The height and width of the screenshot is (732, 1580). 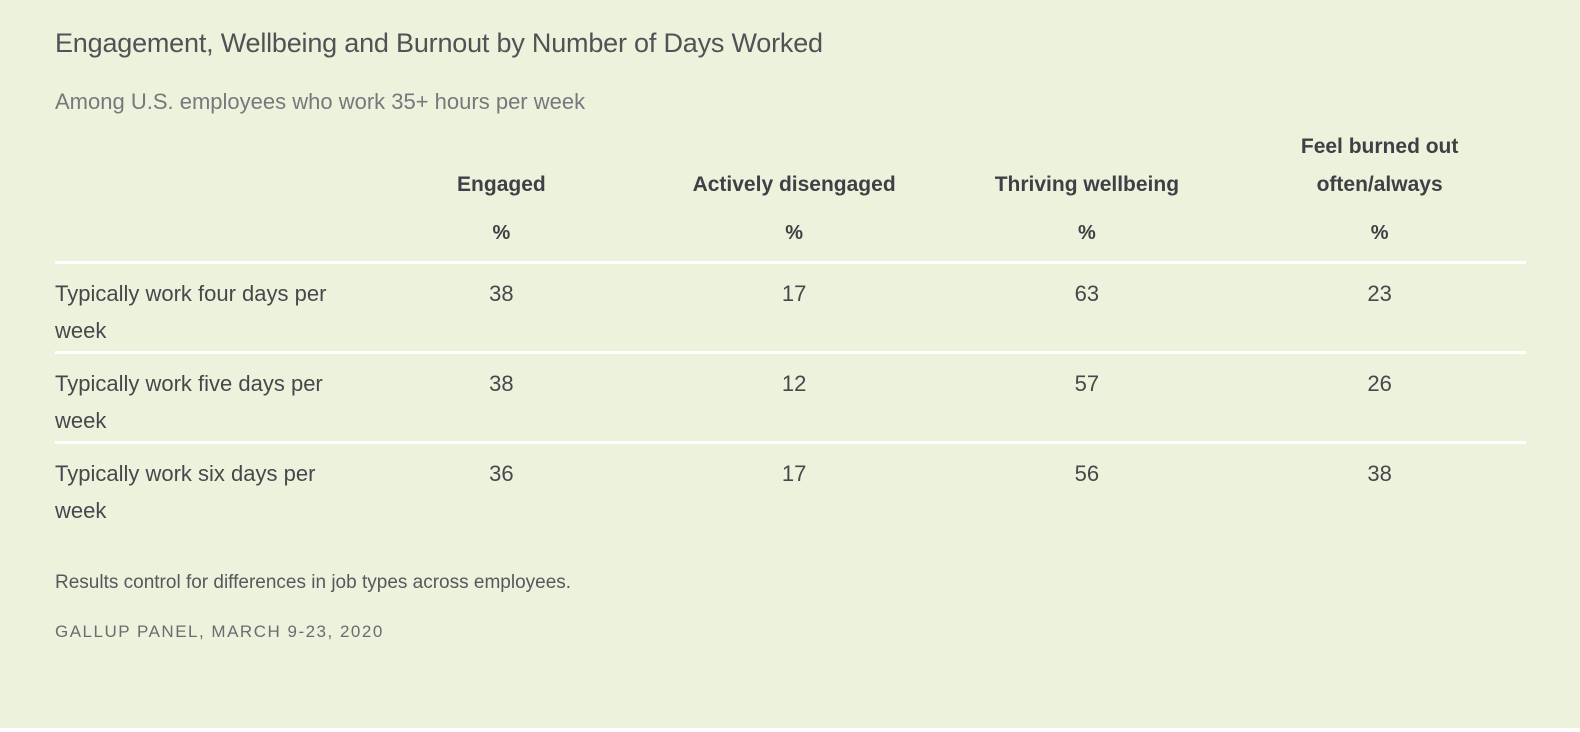 What do you see at coordinates (794, 383) in the screenshot?
I see `value-cell: 12` at bounding box center [794, 383].